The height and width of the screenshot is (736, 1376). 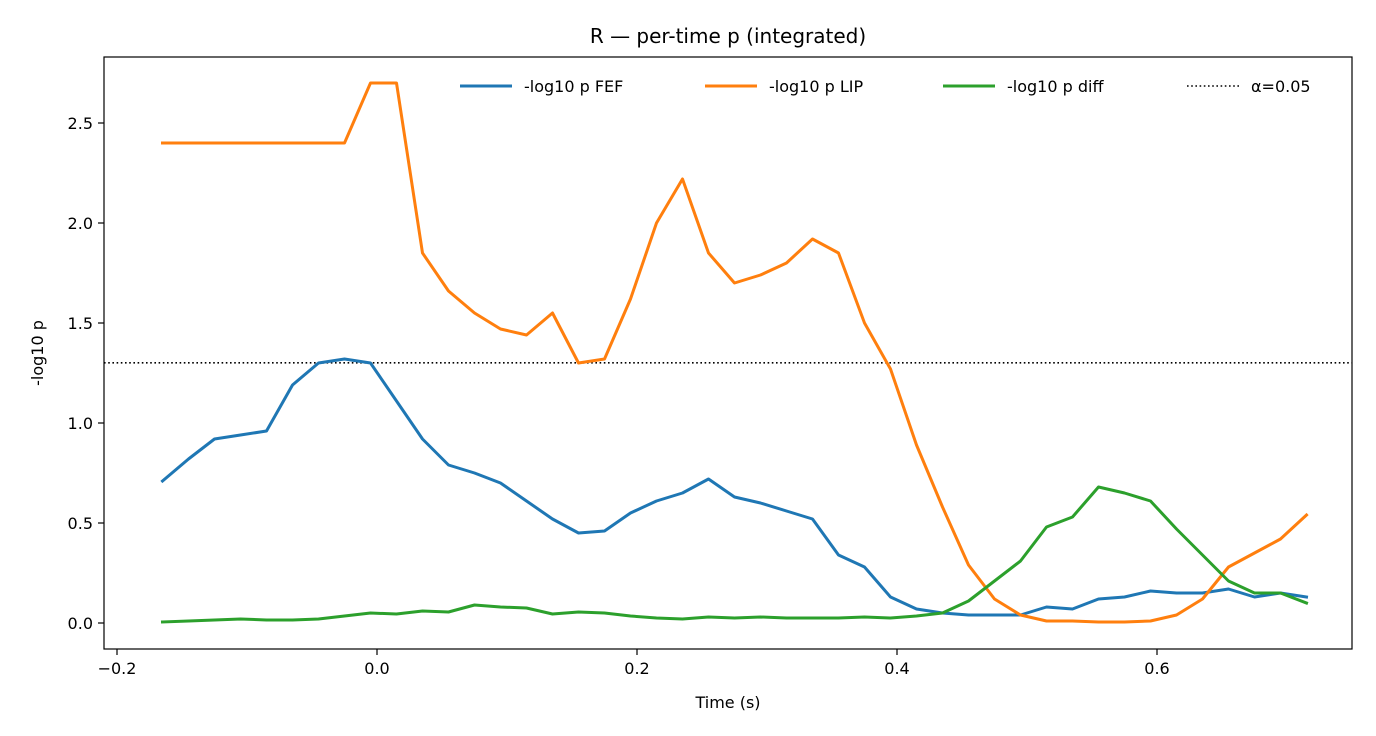 What do you see at coordinates (80, 523) in the screenshot?
I see `y-tick-label: 0.5` at bounding box center [80, 523].